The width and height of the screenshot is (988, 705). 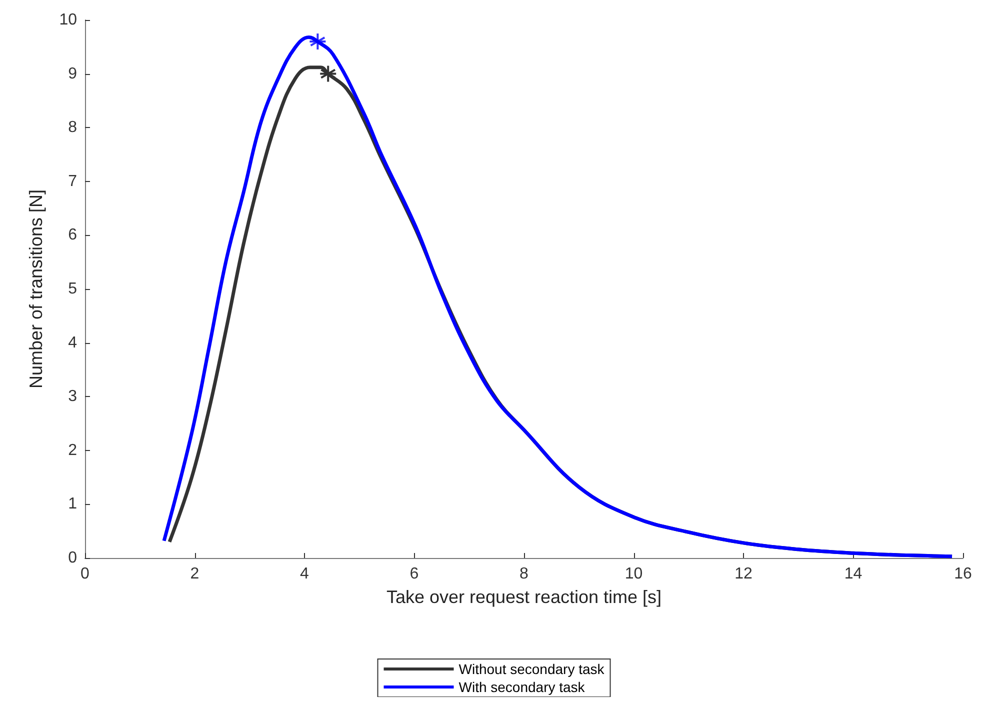 What do you see at coordinates (195, 574) in the screenshot?
I see `x-tick-label: 2` at bounding box center [195, 574].